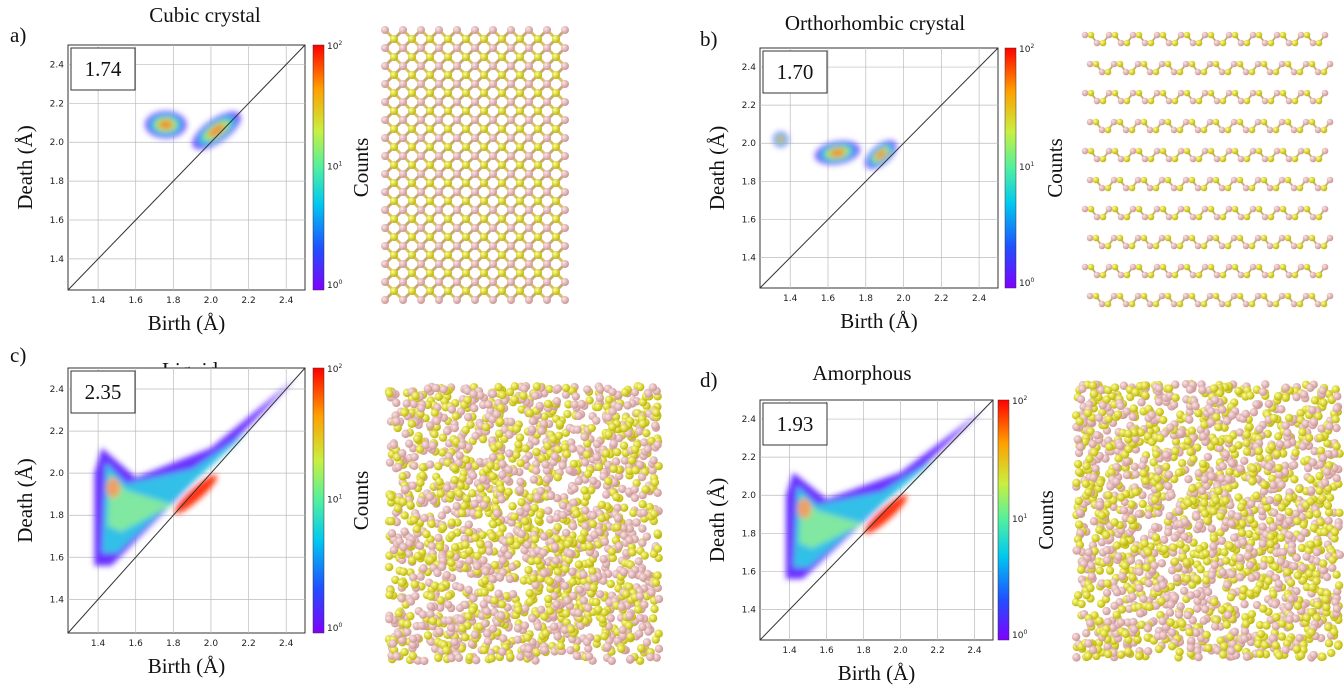 This screenshot has height=688, width=1344. What do you see at coordinates (749, 68) in the screenshot?
I see `y-tick-label: 2.4` at bounding box center [749, 68].